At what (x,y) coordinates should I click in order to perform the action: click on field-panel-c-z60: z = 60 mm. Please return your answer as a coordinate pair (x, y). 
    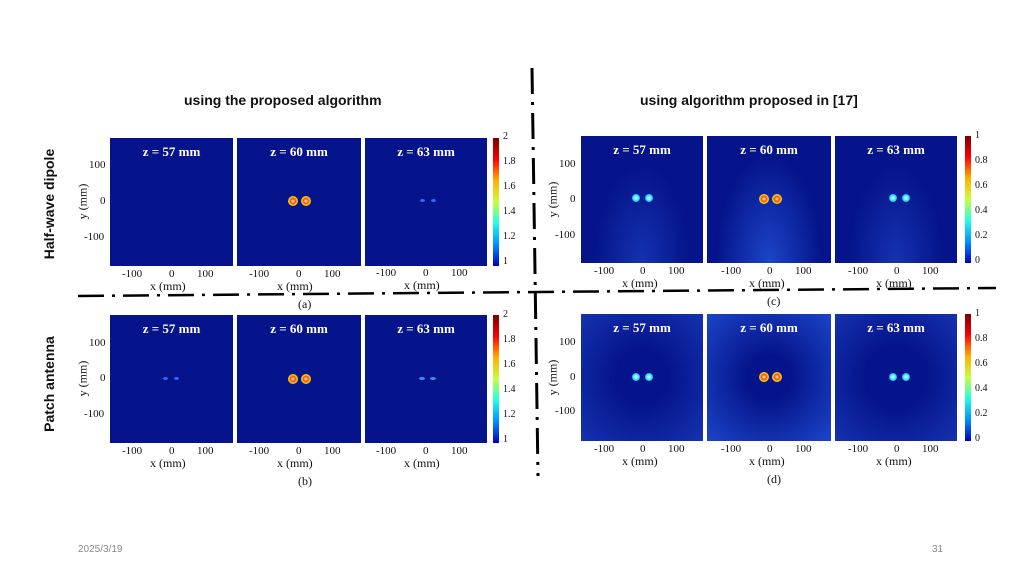
    Looking at the image, I should click on (769, 199).